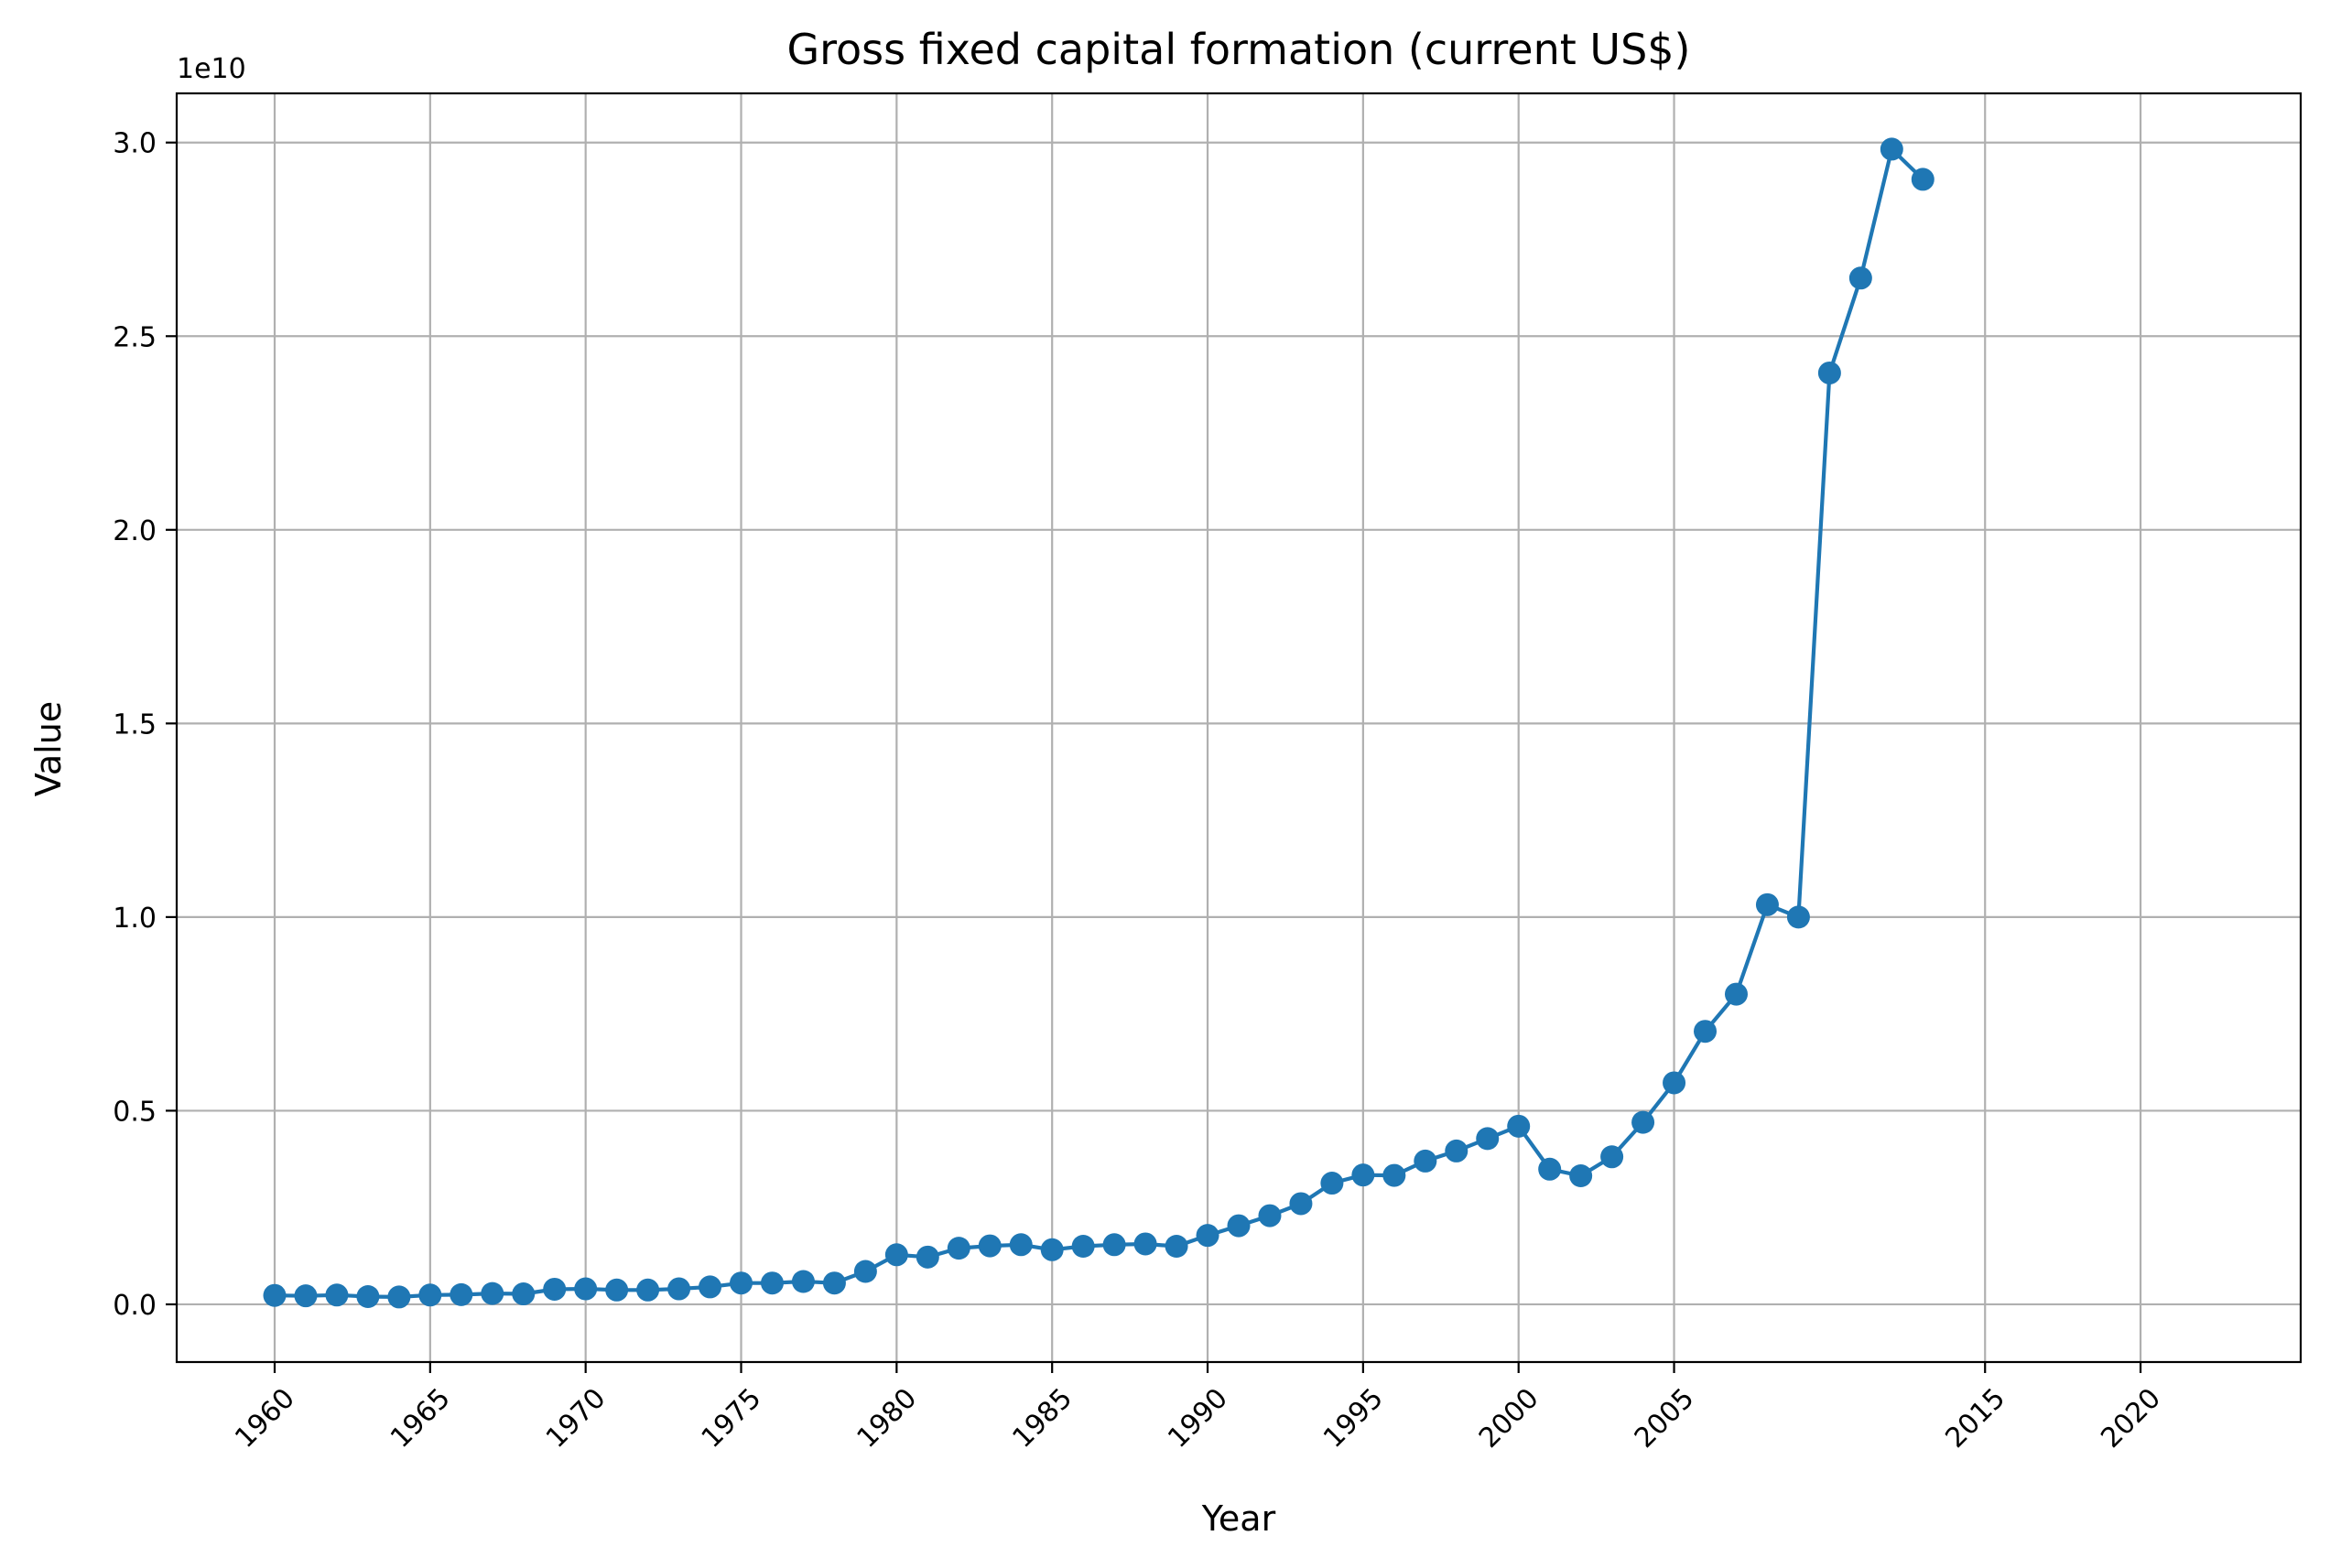 The width and height of the screenshot is (2330, 1568). I want to click on y-tick-label: 3.0, so click(135, 144).